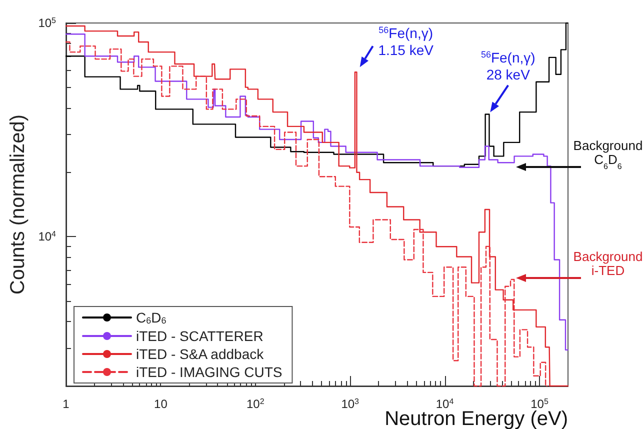 The width and height of the screenshot is (643, 429). What do you see at coordinates (476, 418) in the screenshot?
I see `x-axis-title: Neutron Energy (eV)` at bounding box center [476, 418].